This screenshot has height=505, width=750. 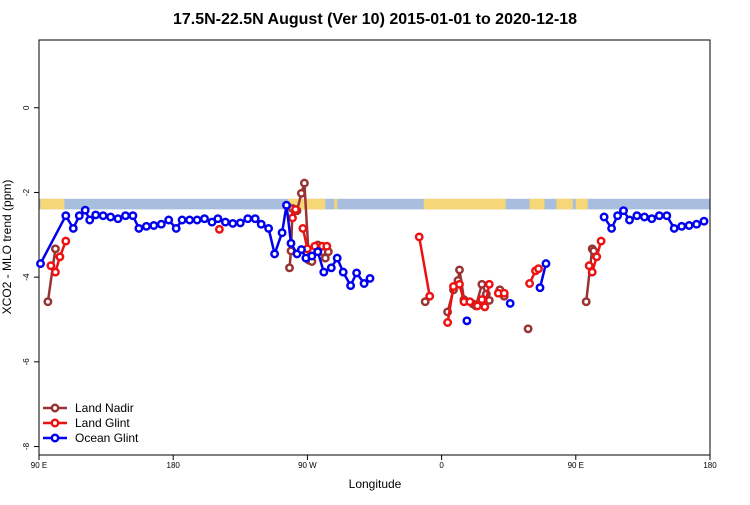 What do you see at coordinates (26, 107) in the screenshot?
I see `y-tick-label: 0` at bounding box center [26, 107].